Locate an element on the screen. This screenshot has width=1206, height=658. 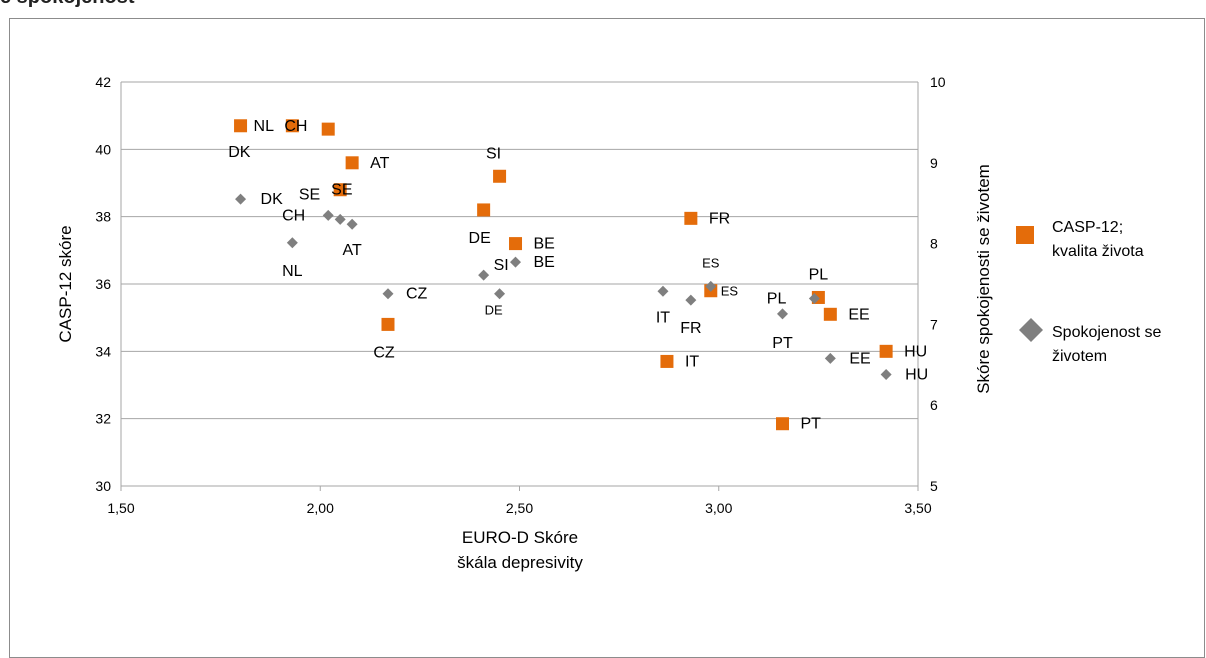
satisfaction-point-pt is located at coordinates (783, 314).